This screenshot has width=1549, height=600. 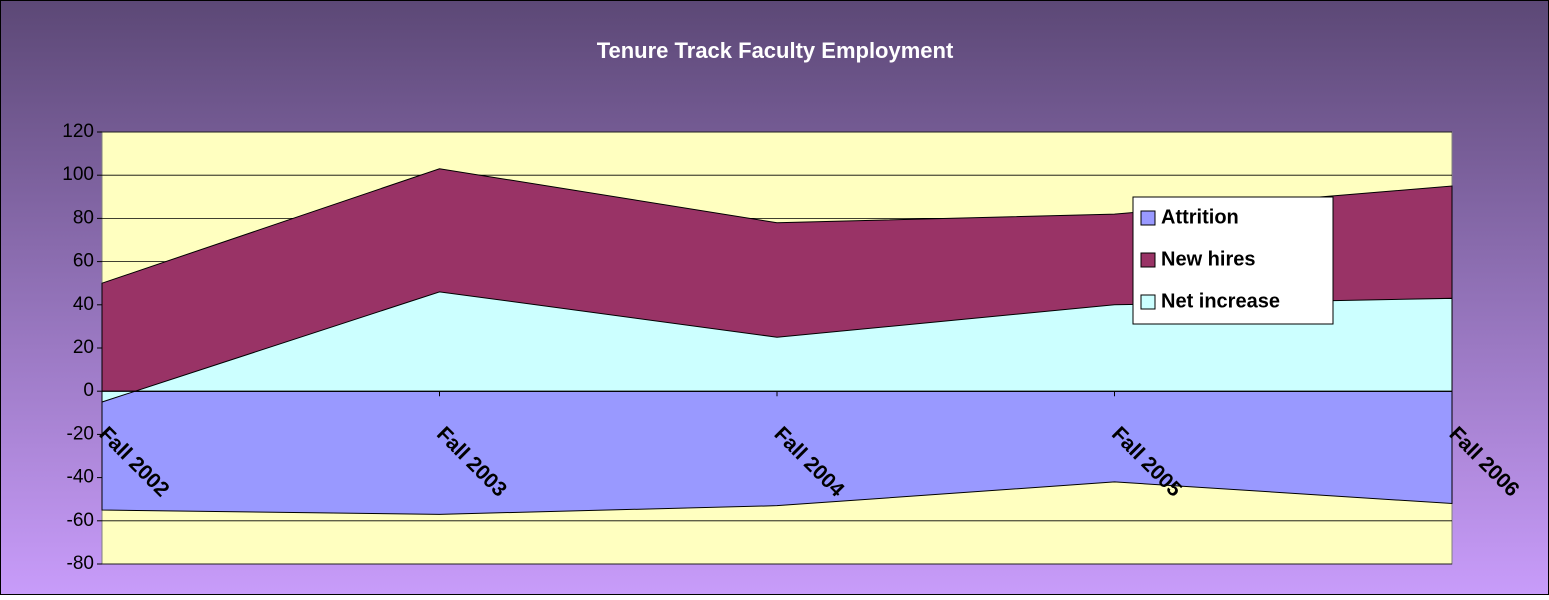 I want to click on y-tick-label: -40, so click(x=80, y=477).